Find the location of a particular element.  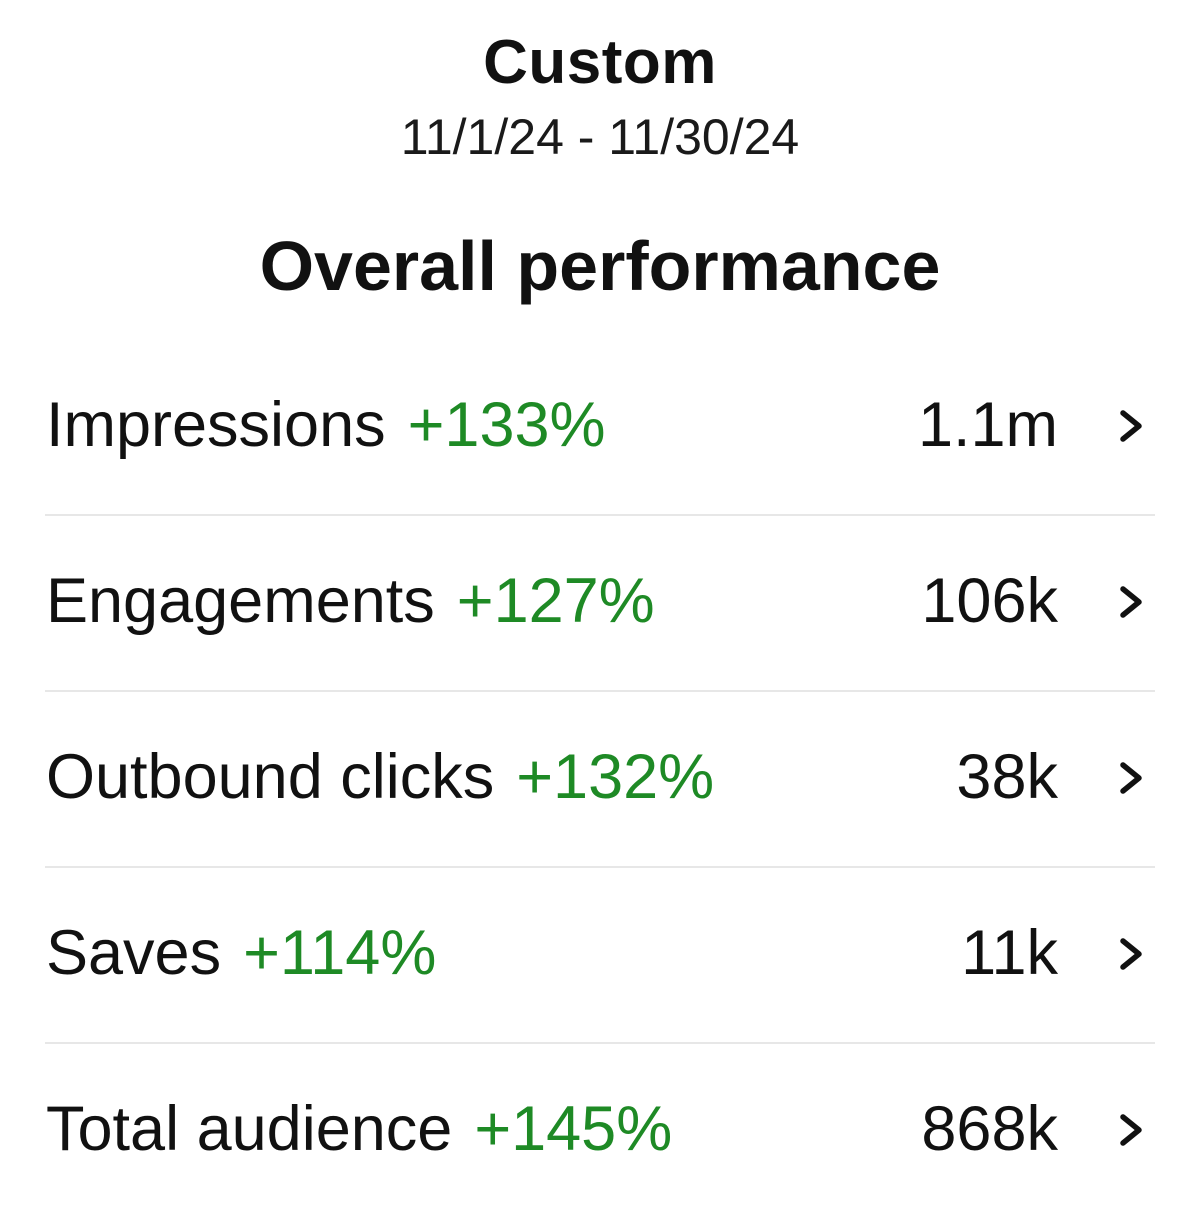

metric-value: 868k is located at coordinates (989, 1129).